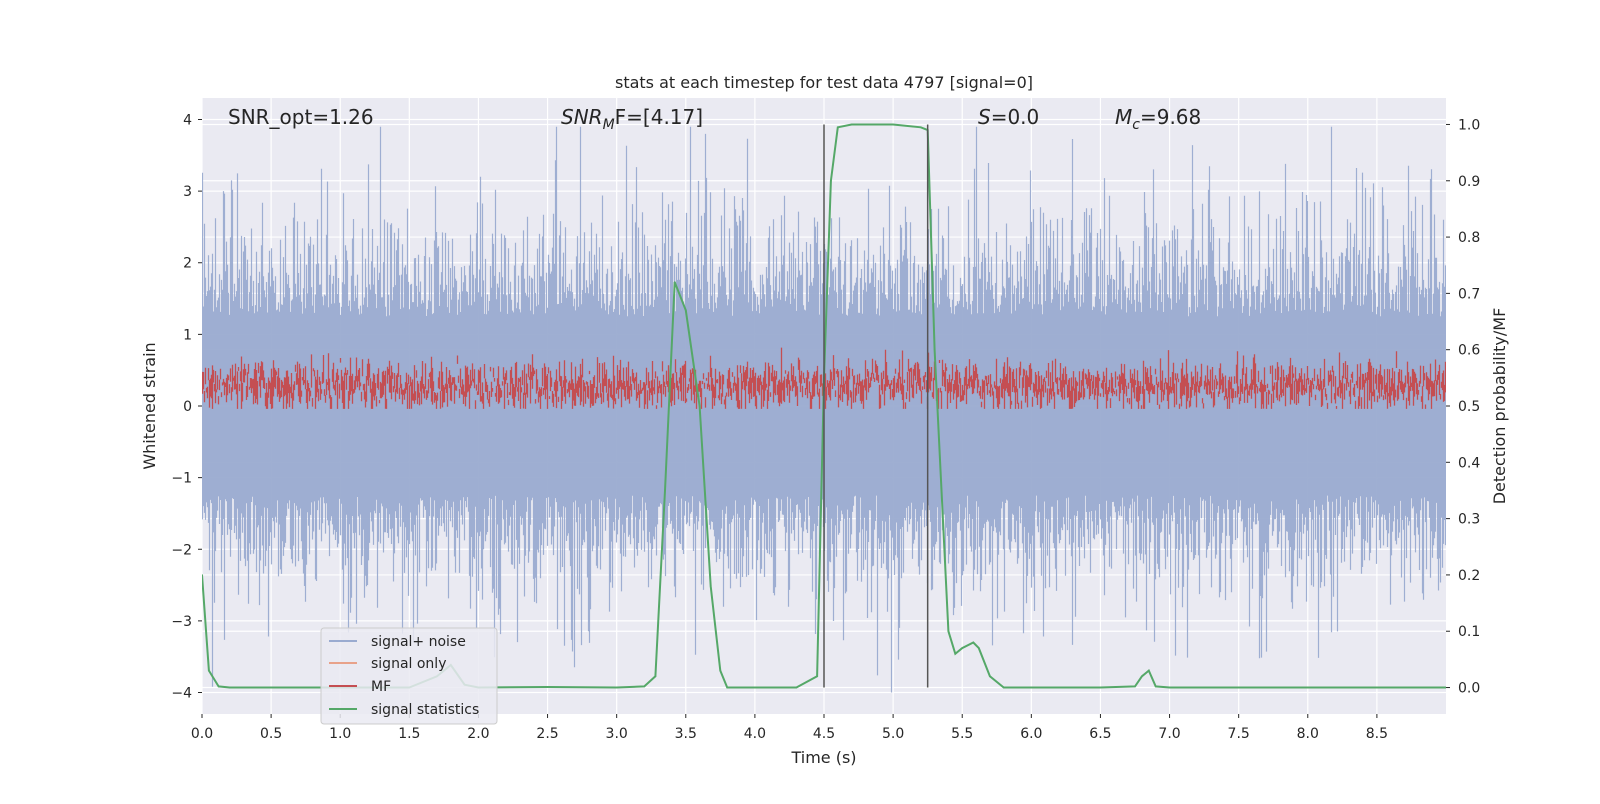  Describe the element at coordinates (617, 734) in the screenshot. I see `x-tick-label: 3.0` at that location.